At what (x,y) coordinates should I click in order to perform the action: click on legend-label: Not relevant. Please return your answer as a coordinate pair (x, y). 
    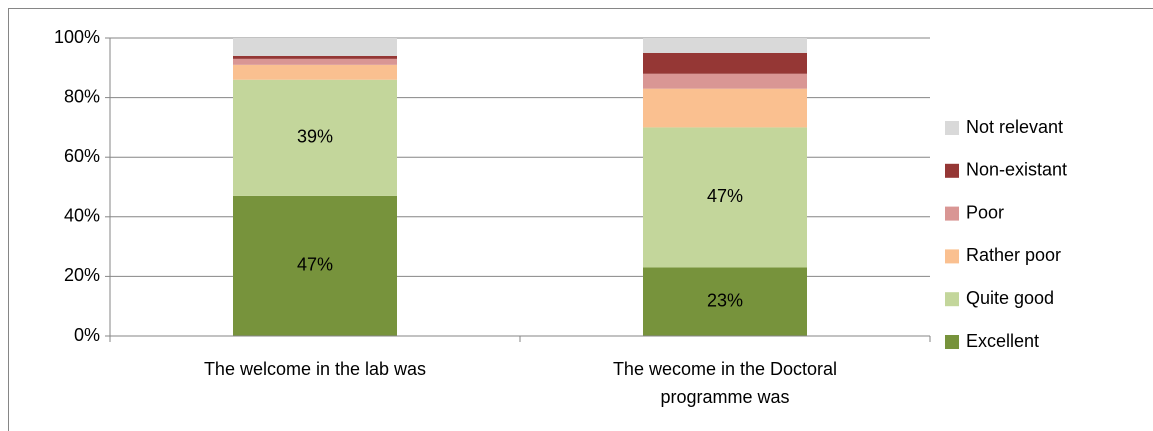
    Looking at the image, I should click on (1014, 127).